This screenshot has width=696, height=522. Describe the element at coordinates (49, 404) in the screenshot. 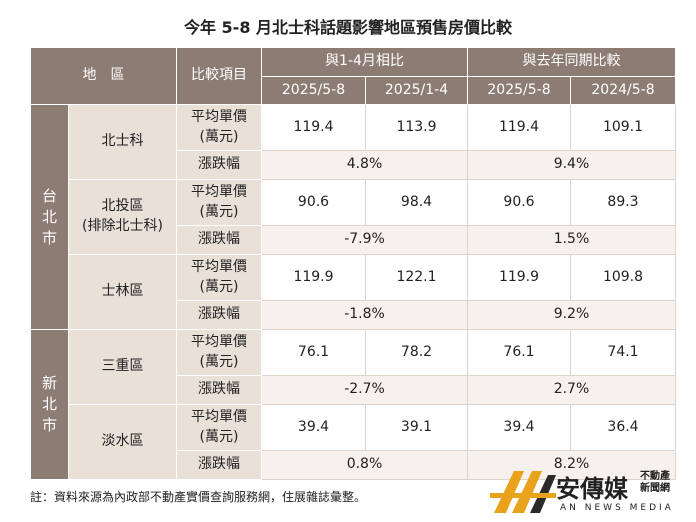

I see `region-cell: 新 北 市` at that location.